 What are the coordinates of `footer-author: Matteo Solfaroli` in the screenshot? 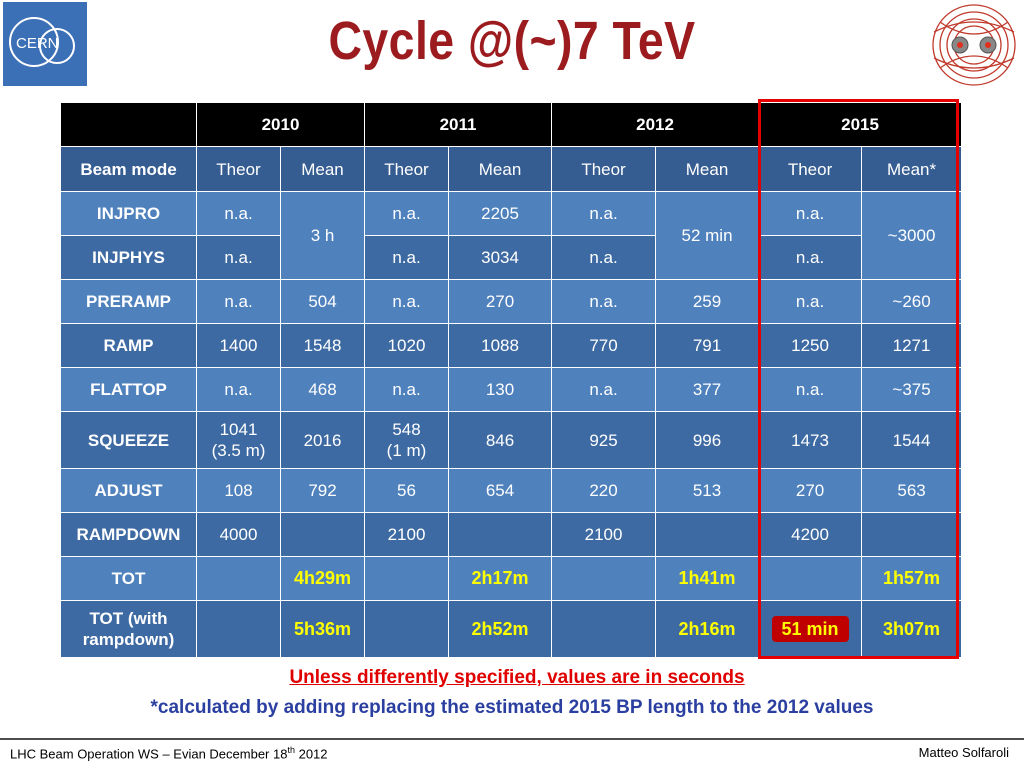 It's located at (963, 752).